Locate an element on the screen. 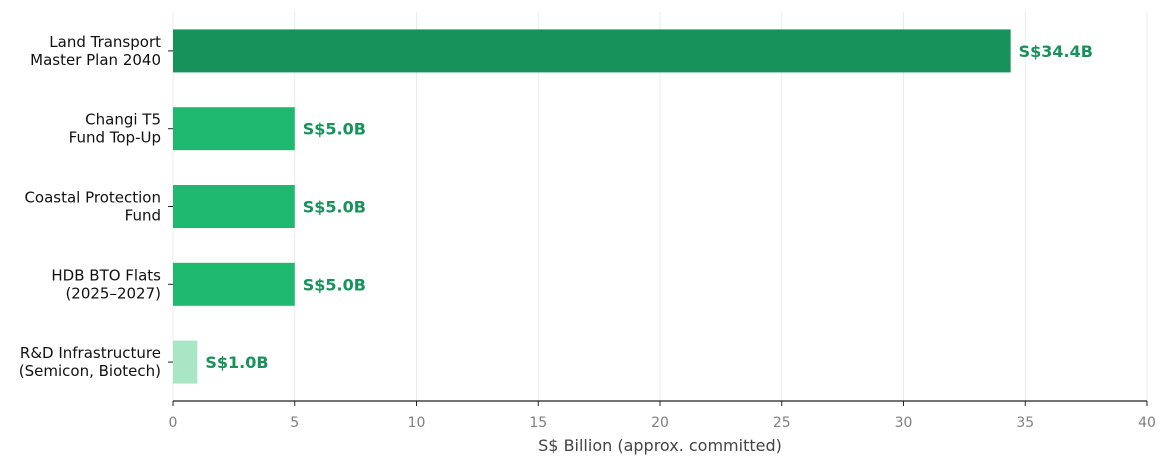  category-label: Land Transport is located at coordinates (105, 42).